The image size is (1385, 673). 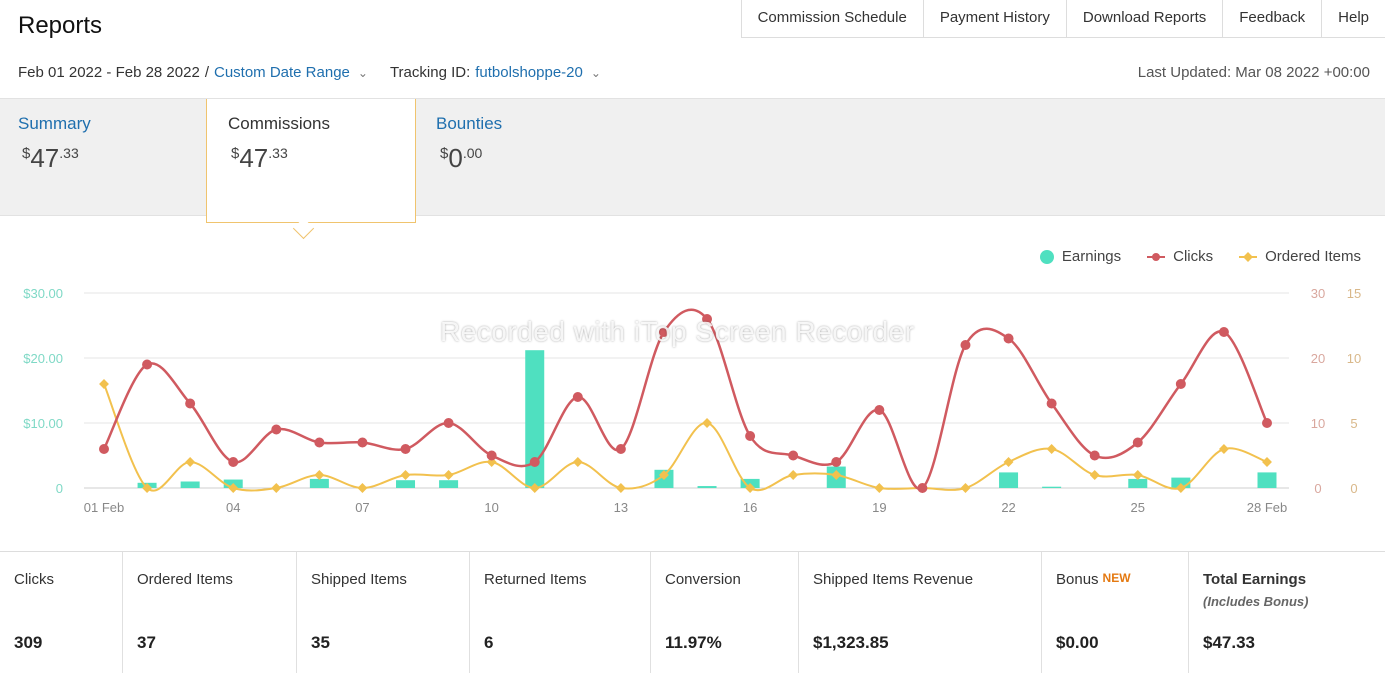 What do you see at coordinates (383, 612) in the screenshot?
I see `stat-shipped-items: Shipped Items 35` at bounding box center [383, 612].